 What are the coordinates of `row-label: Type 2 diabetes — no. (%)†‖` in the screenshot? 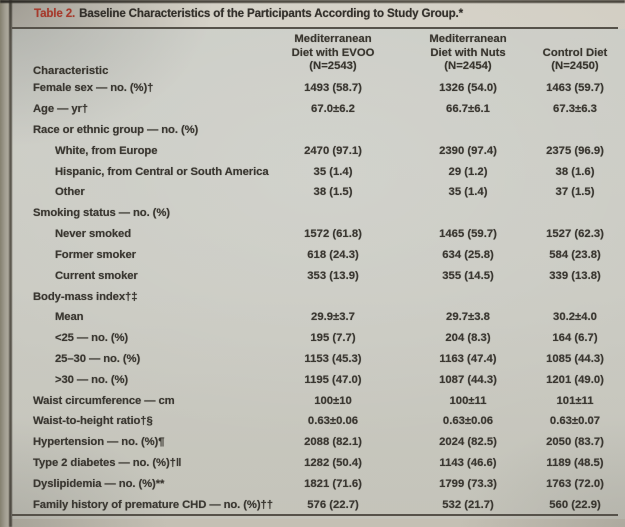 It's located at (107, 463).